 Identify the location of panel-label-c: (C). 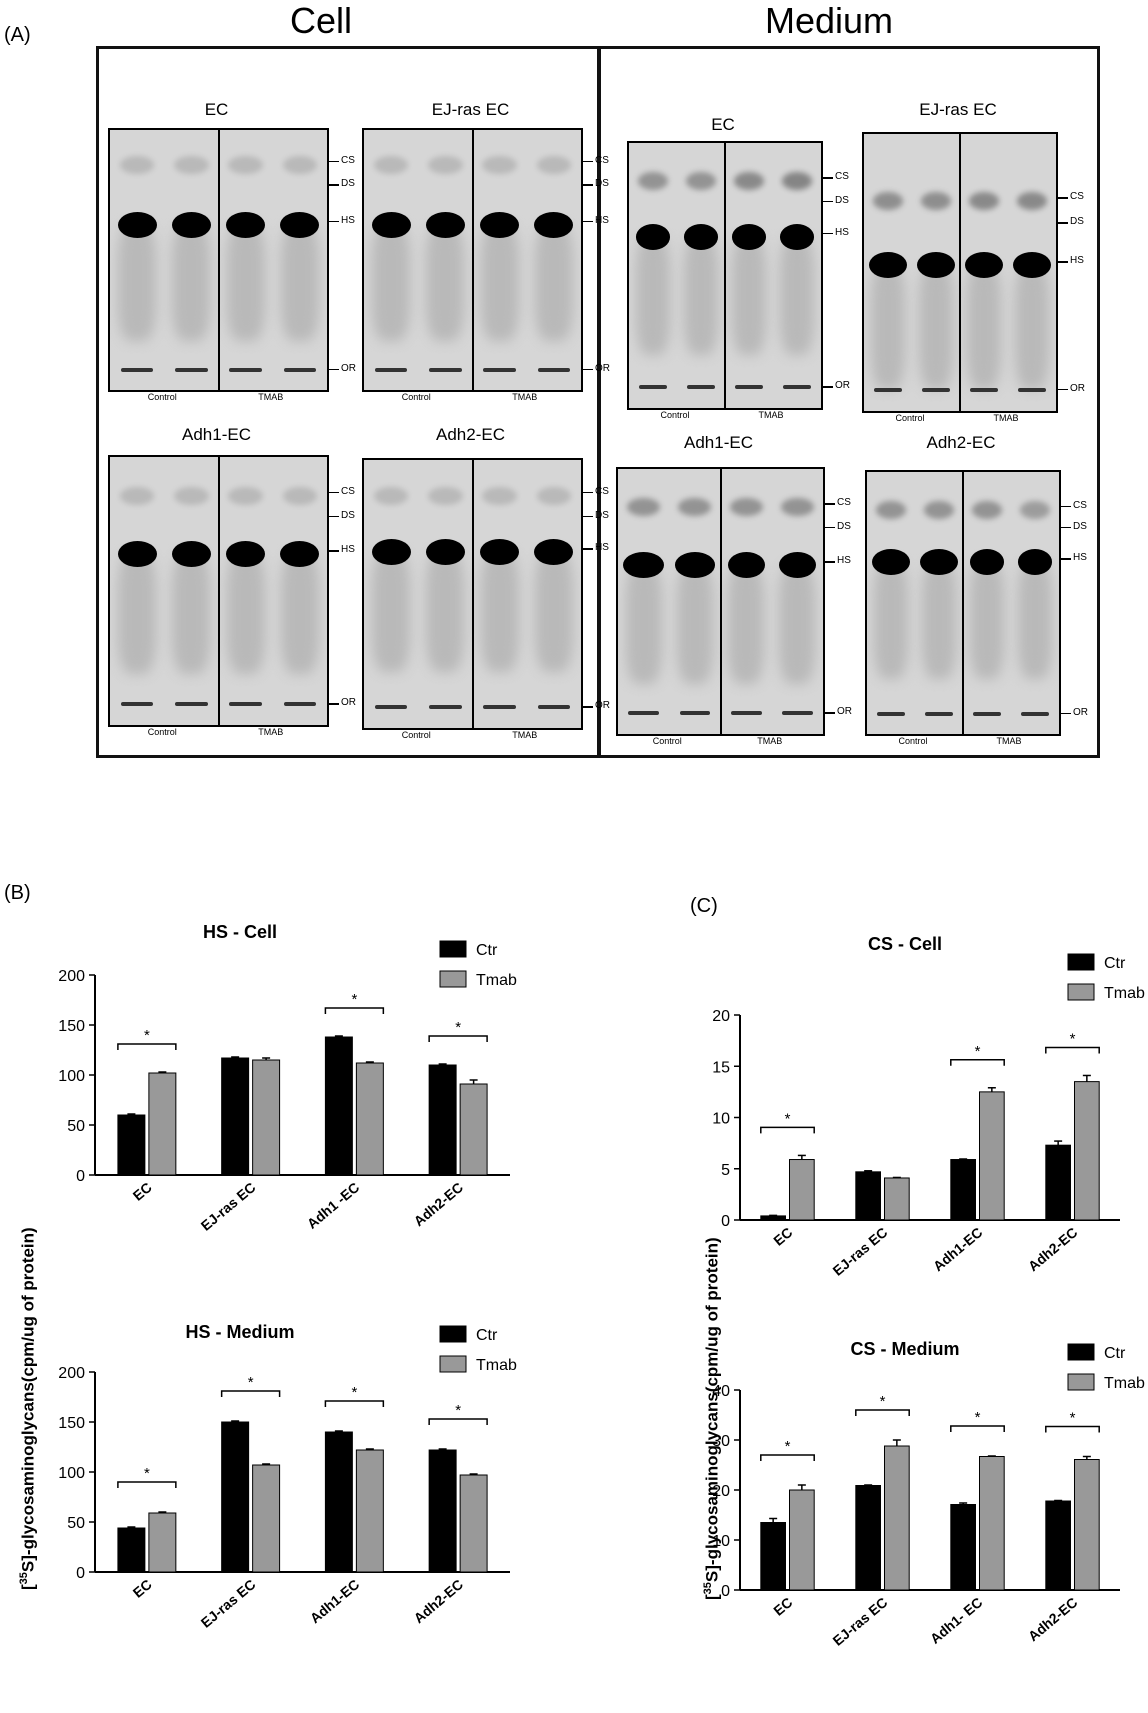
(704, 906).